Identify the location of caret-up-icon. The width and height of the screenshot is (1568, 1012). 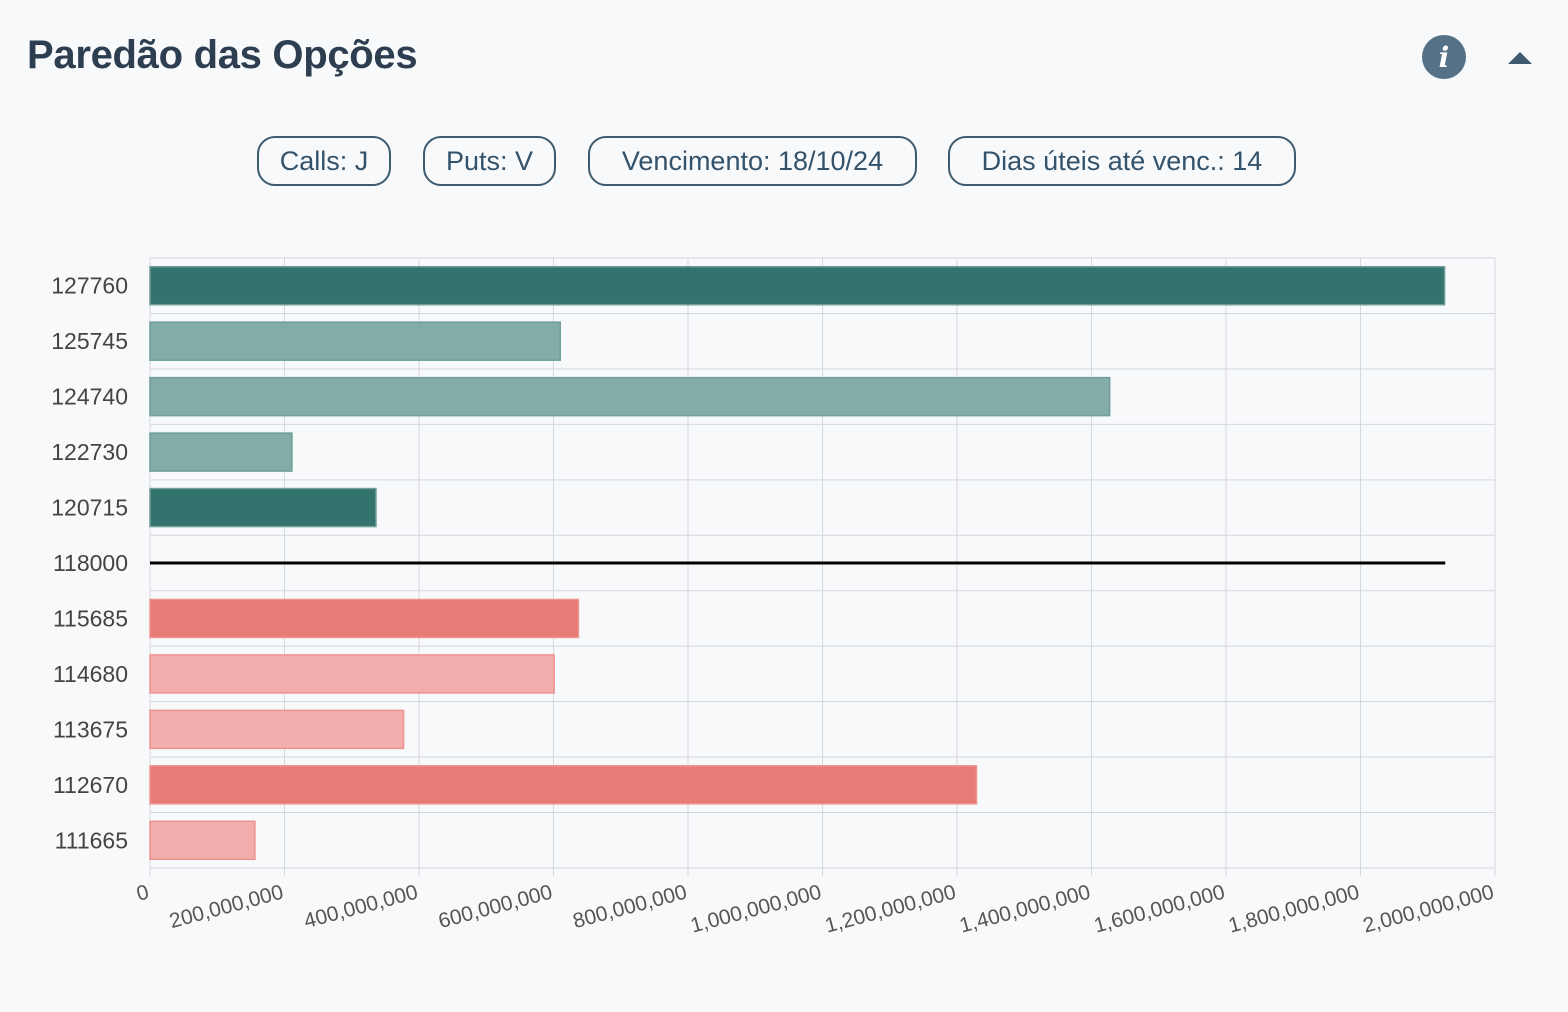
(1520, 58).